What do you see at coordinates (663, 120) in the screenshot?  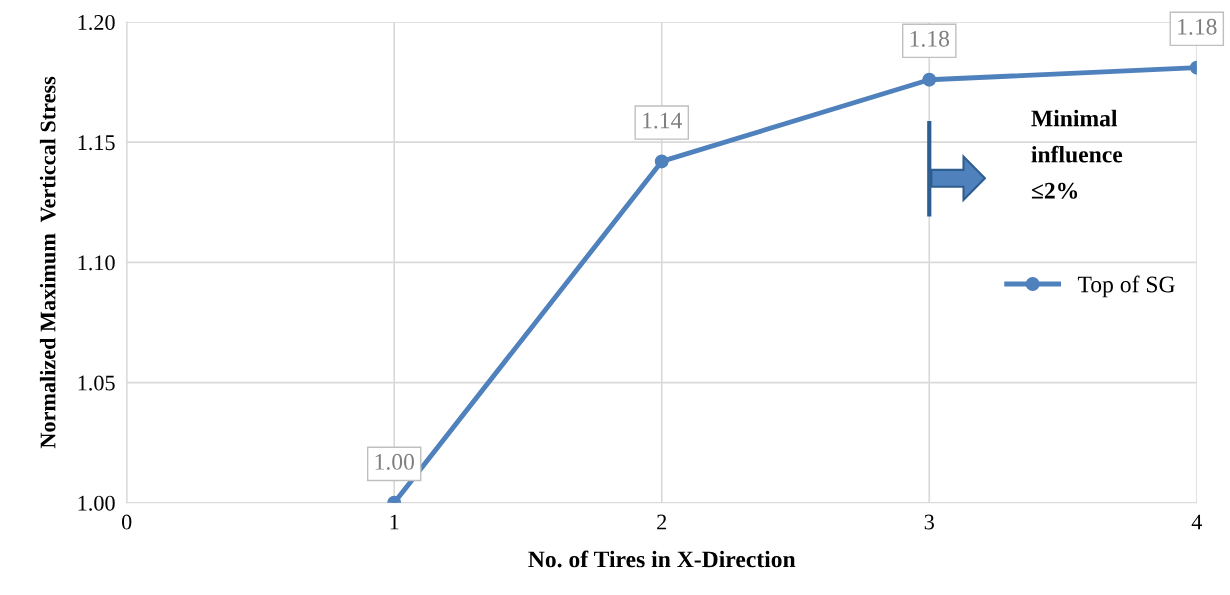 I see `data-label: 1.14` at bounding box center [663, 120].